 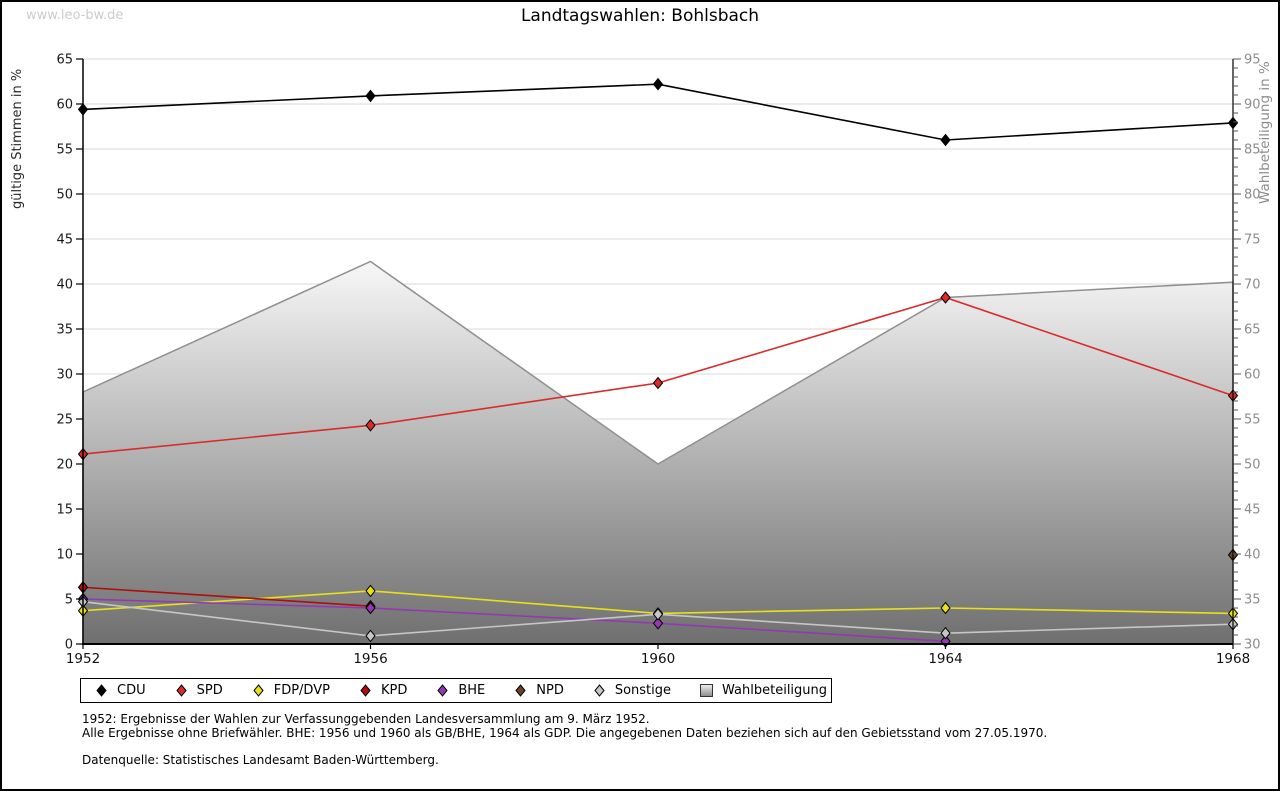 I want to click on svg-text: 1964, so click(x=945, y=659).